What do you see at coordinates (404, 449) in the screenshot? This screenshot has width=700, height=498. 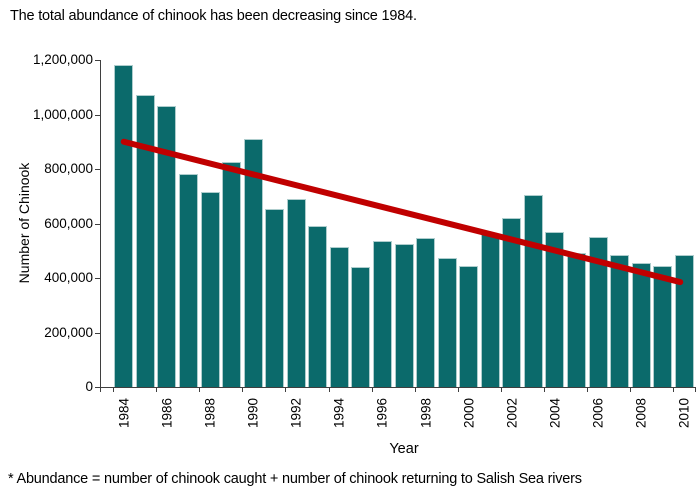 I see `x-axis-title: Year` at bounding box center [404, 449].